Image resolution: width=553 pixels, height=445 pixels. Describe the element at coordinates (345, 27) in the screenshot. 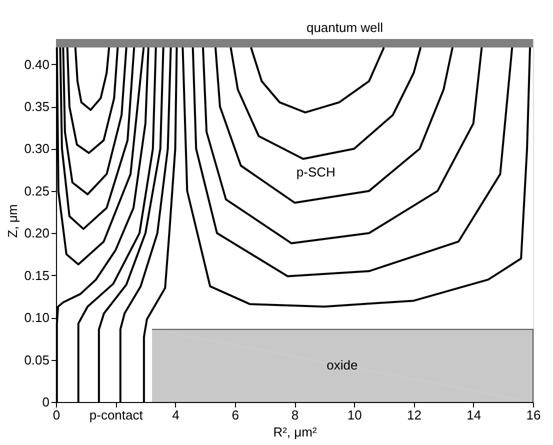

I see `annotation: quantum well` at that location.